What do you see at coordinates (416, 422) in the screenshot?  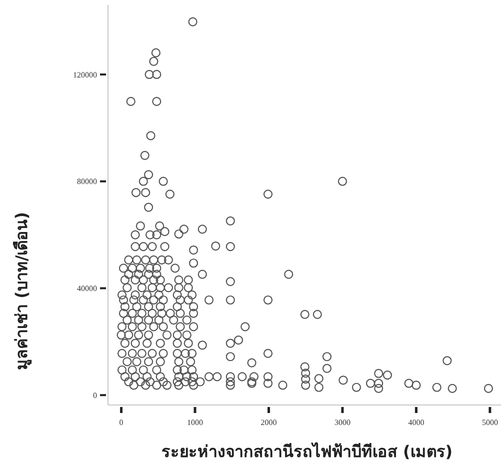 I see `x-tick-label: 4000` at bounding box center [416, 422].